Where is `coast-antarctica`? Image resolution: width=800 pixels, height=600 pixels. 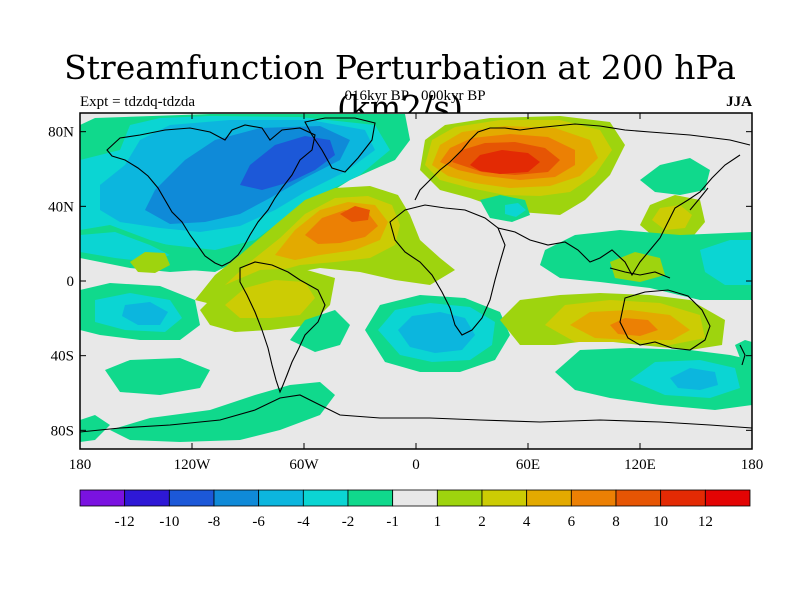 coast-antarctica is located at coordinates (416, 413).